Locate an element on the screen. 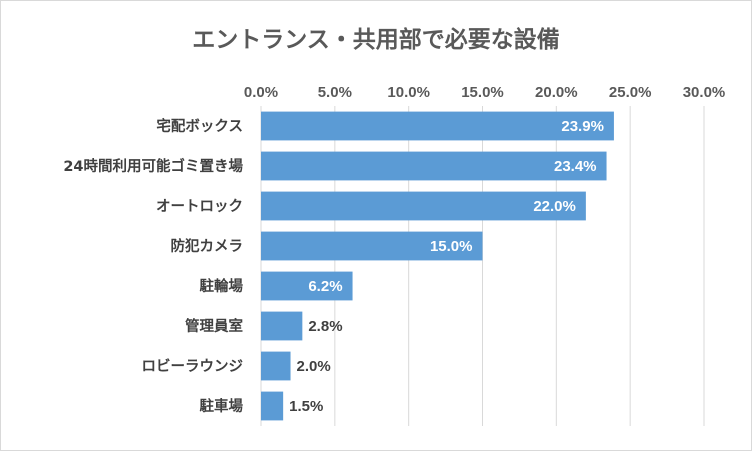 This screenshot has height=451, width=752. category-label: 24時間利用可能ゴミ置き場 is located at coordinates (153, 166).